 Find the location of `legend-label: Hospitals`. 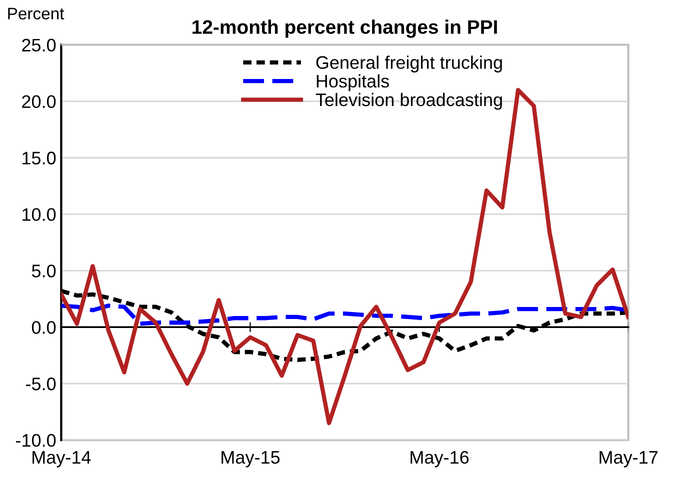

legend-label: Hospitals is located at coordinates (352, 83).